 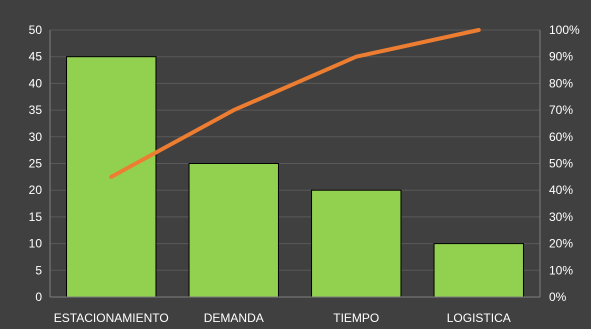 I want to click on y-tick-label: 5, so click(x=38, y=270).